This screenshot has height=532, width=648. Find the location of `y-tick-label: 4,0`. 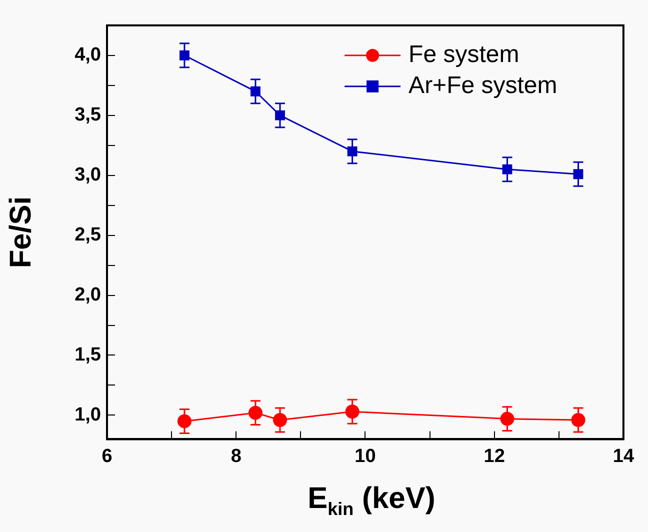

y-tick-label: 4,0 is located at coordinates (87, 55).